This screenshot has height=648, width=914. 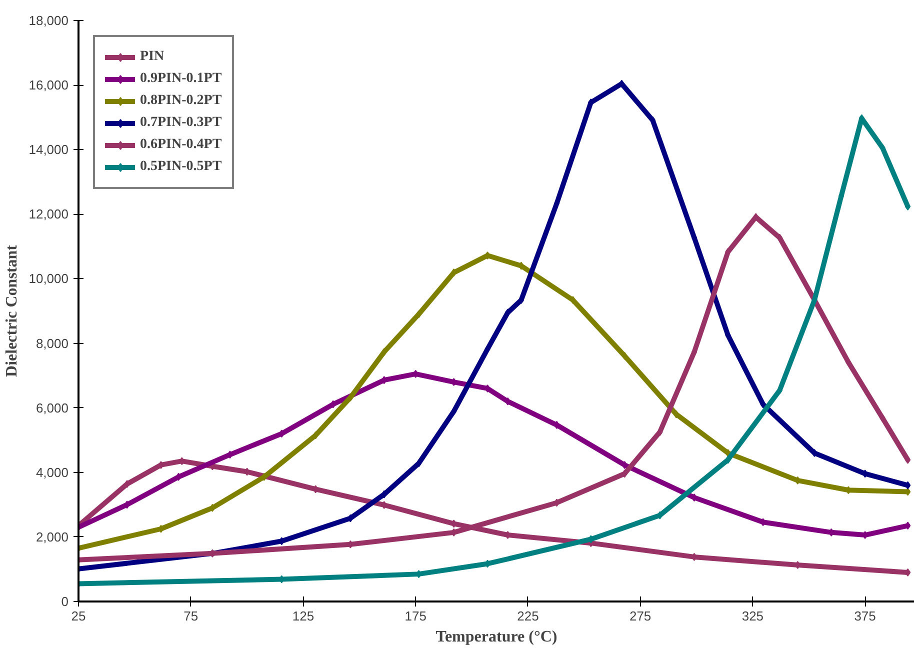 I want to click on x-tick-label: 225, so click(x=528, y=616).